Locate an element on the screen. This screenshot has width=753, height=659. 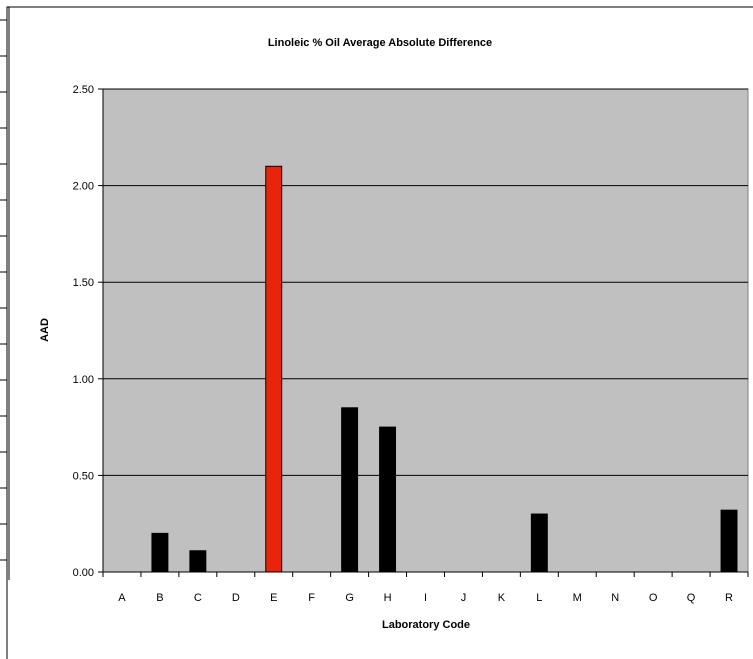
x-tick-label: M is located at coordinates (577, 598).